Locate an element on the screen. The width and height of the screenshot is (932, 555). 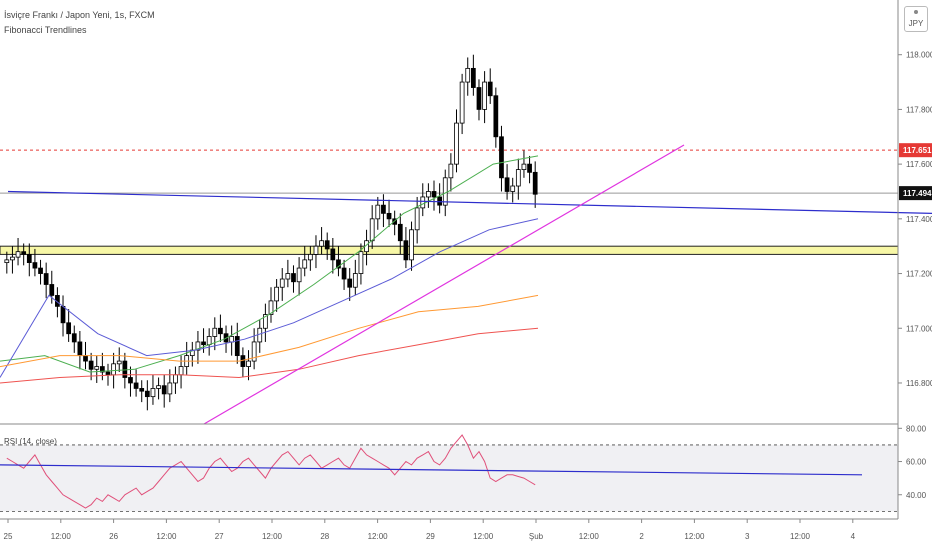
rsi-pane: RSI (14, close) is located at coordinates (449, 473).